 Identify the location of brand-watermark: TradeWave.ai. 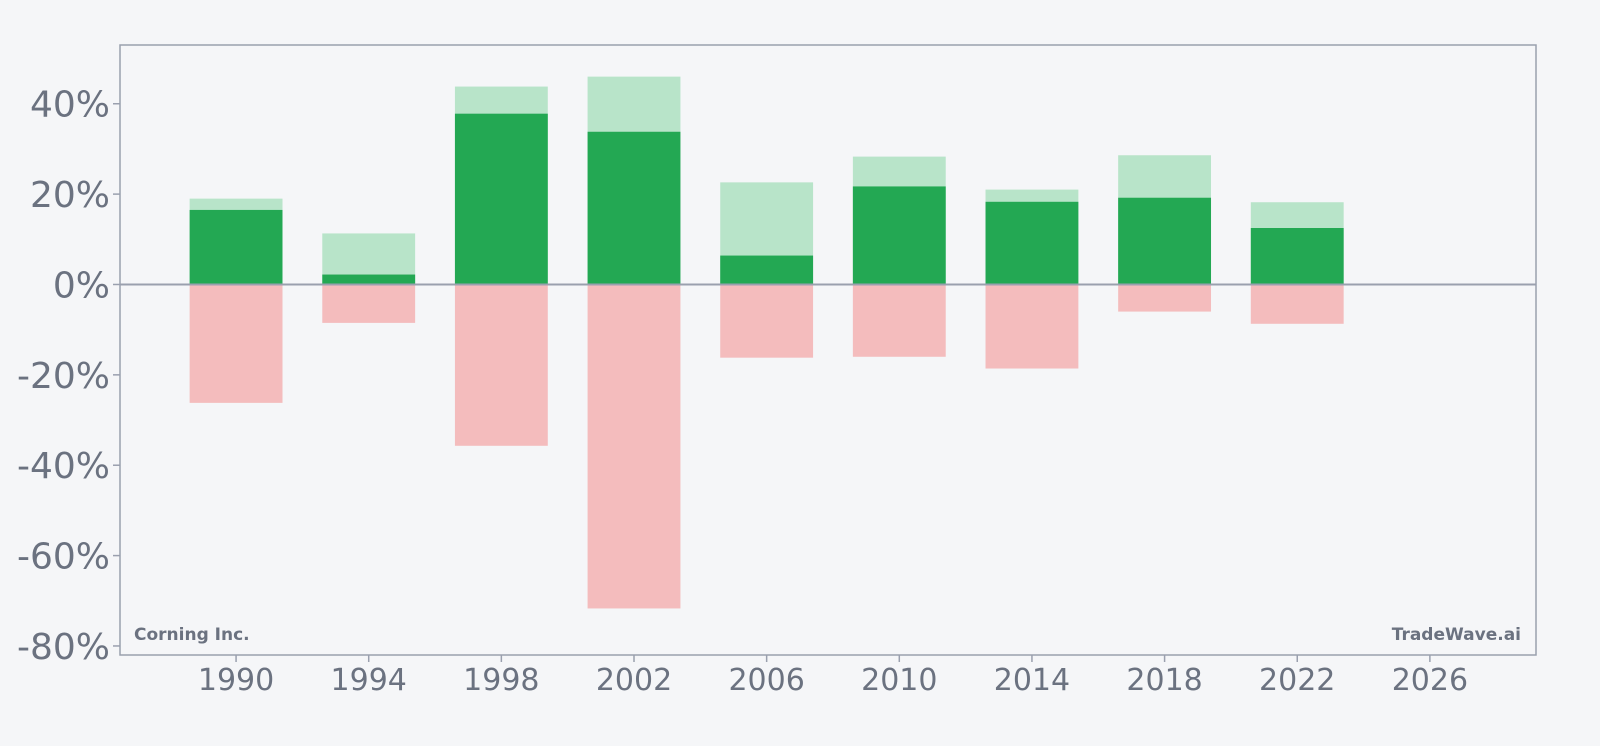
(1456, 635).